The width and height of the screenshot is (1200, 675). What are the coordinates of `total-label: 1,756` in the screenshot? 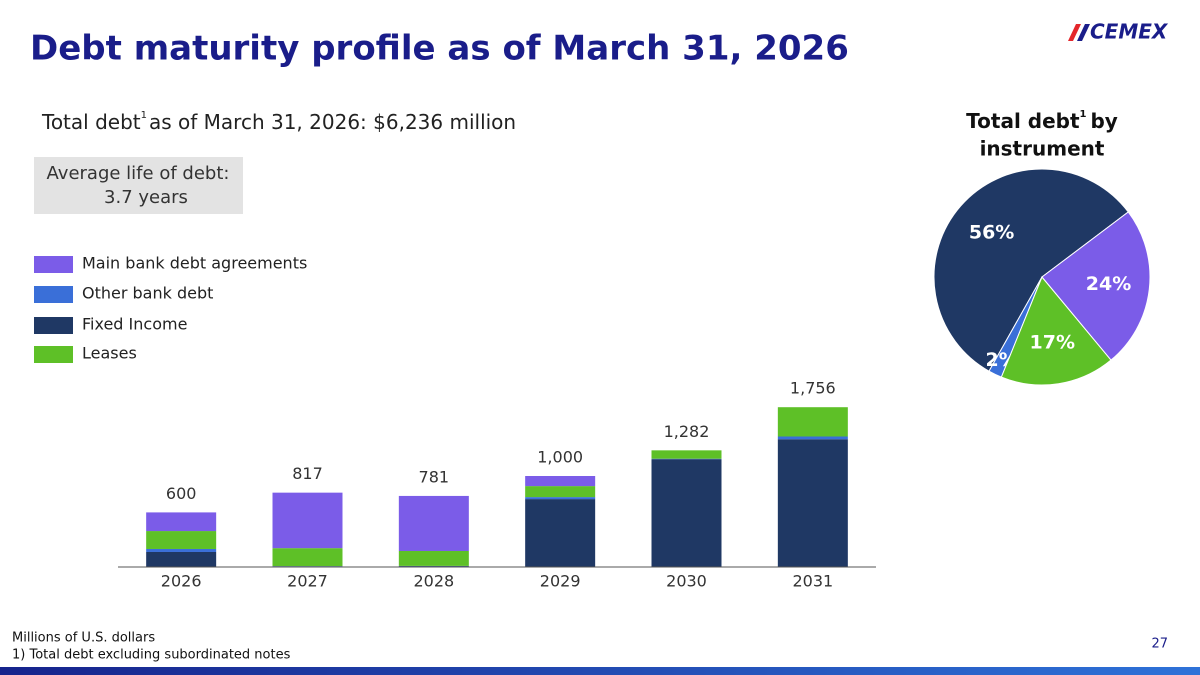 It's located at (813, 388).